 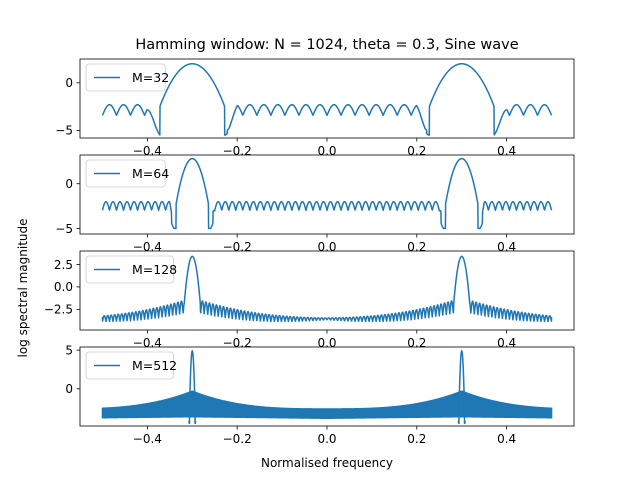 I want to click on y-tick-label: 0.0, so click(x=63, y=287).